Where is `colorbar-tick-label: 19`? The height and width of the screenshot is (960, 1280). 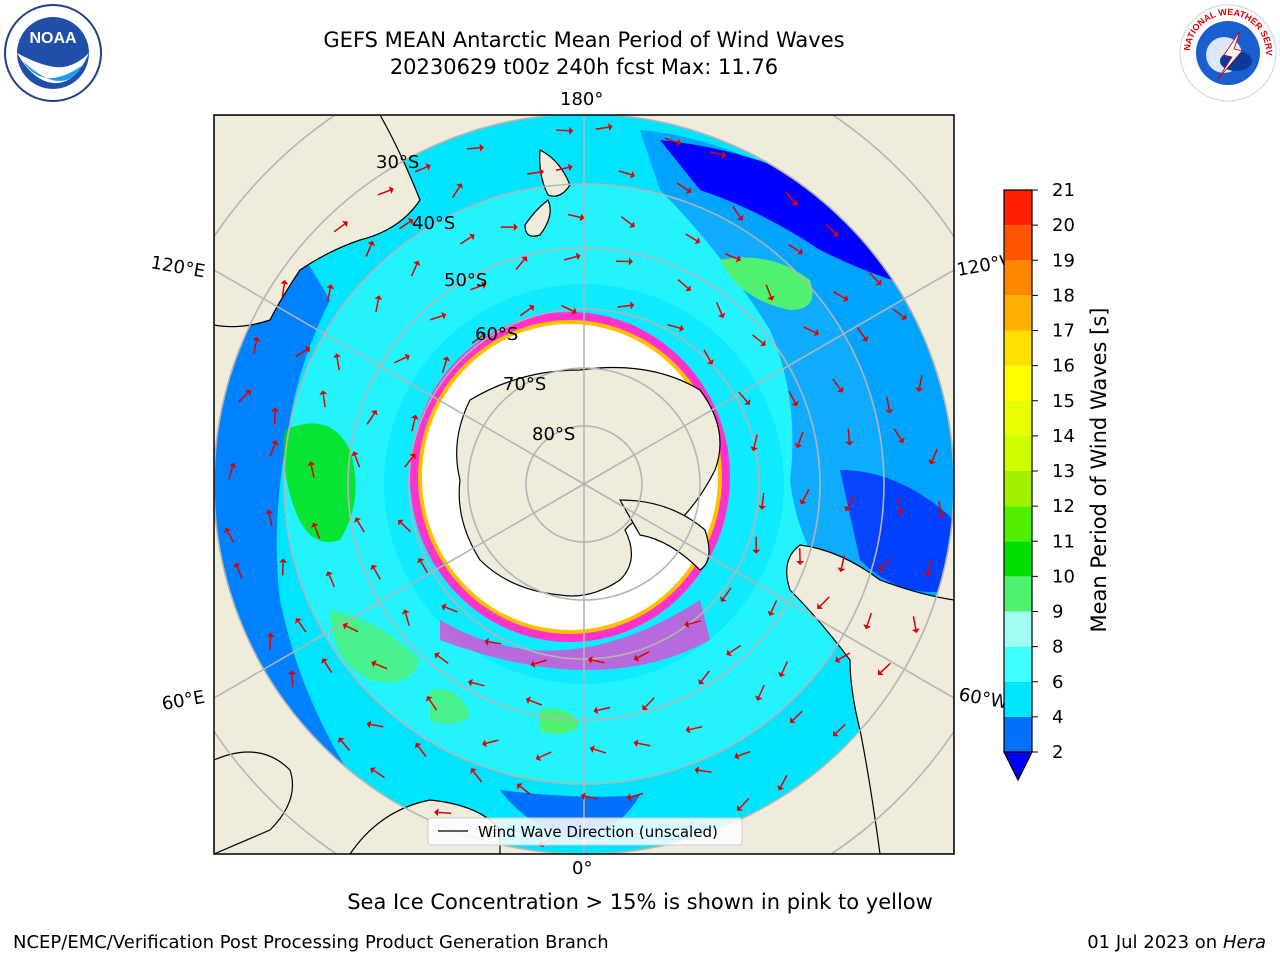
colorbar-tick-label: 19 is located at coordinates (1063, 260).